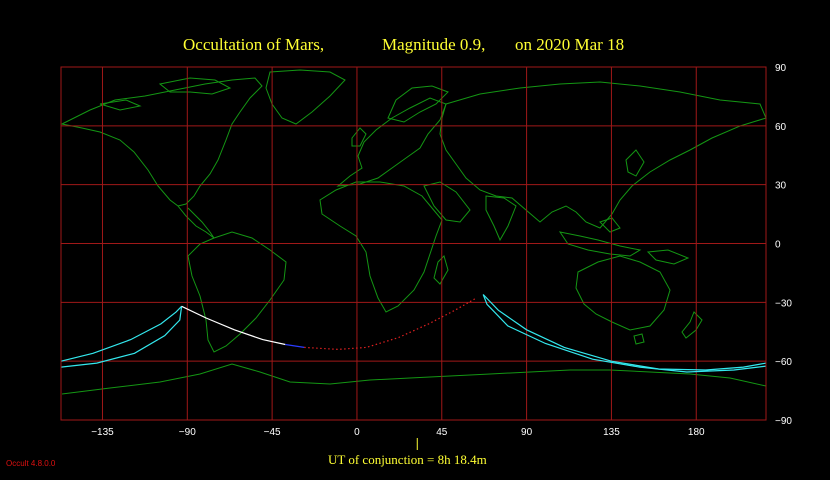 The width and height of the screenshot is (830, 480). What do you see at coordinates (187, 432) in the screenshot?
I see `longitude-tick-label: −90` at bounding box center [187, 432].